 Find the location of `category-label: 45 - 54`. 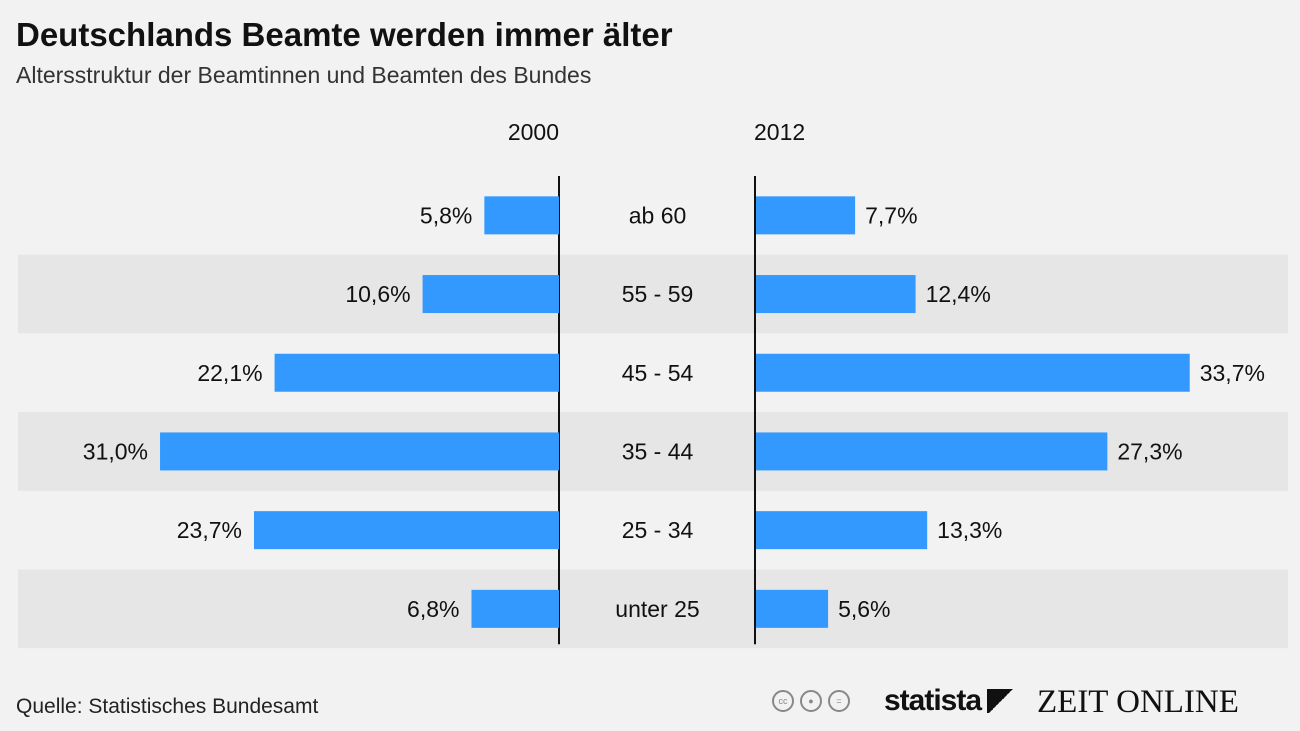

category-label: 45 - 54 is located at coordinates (658, 373).